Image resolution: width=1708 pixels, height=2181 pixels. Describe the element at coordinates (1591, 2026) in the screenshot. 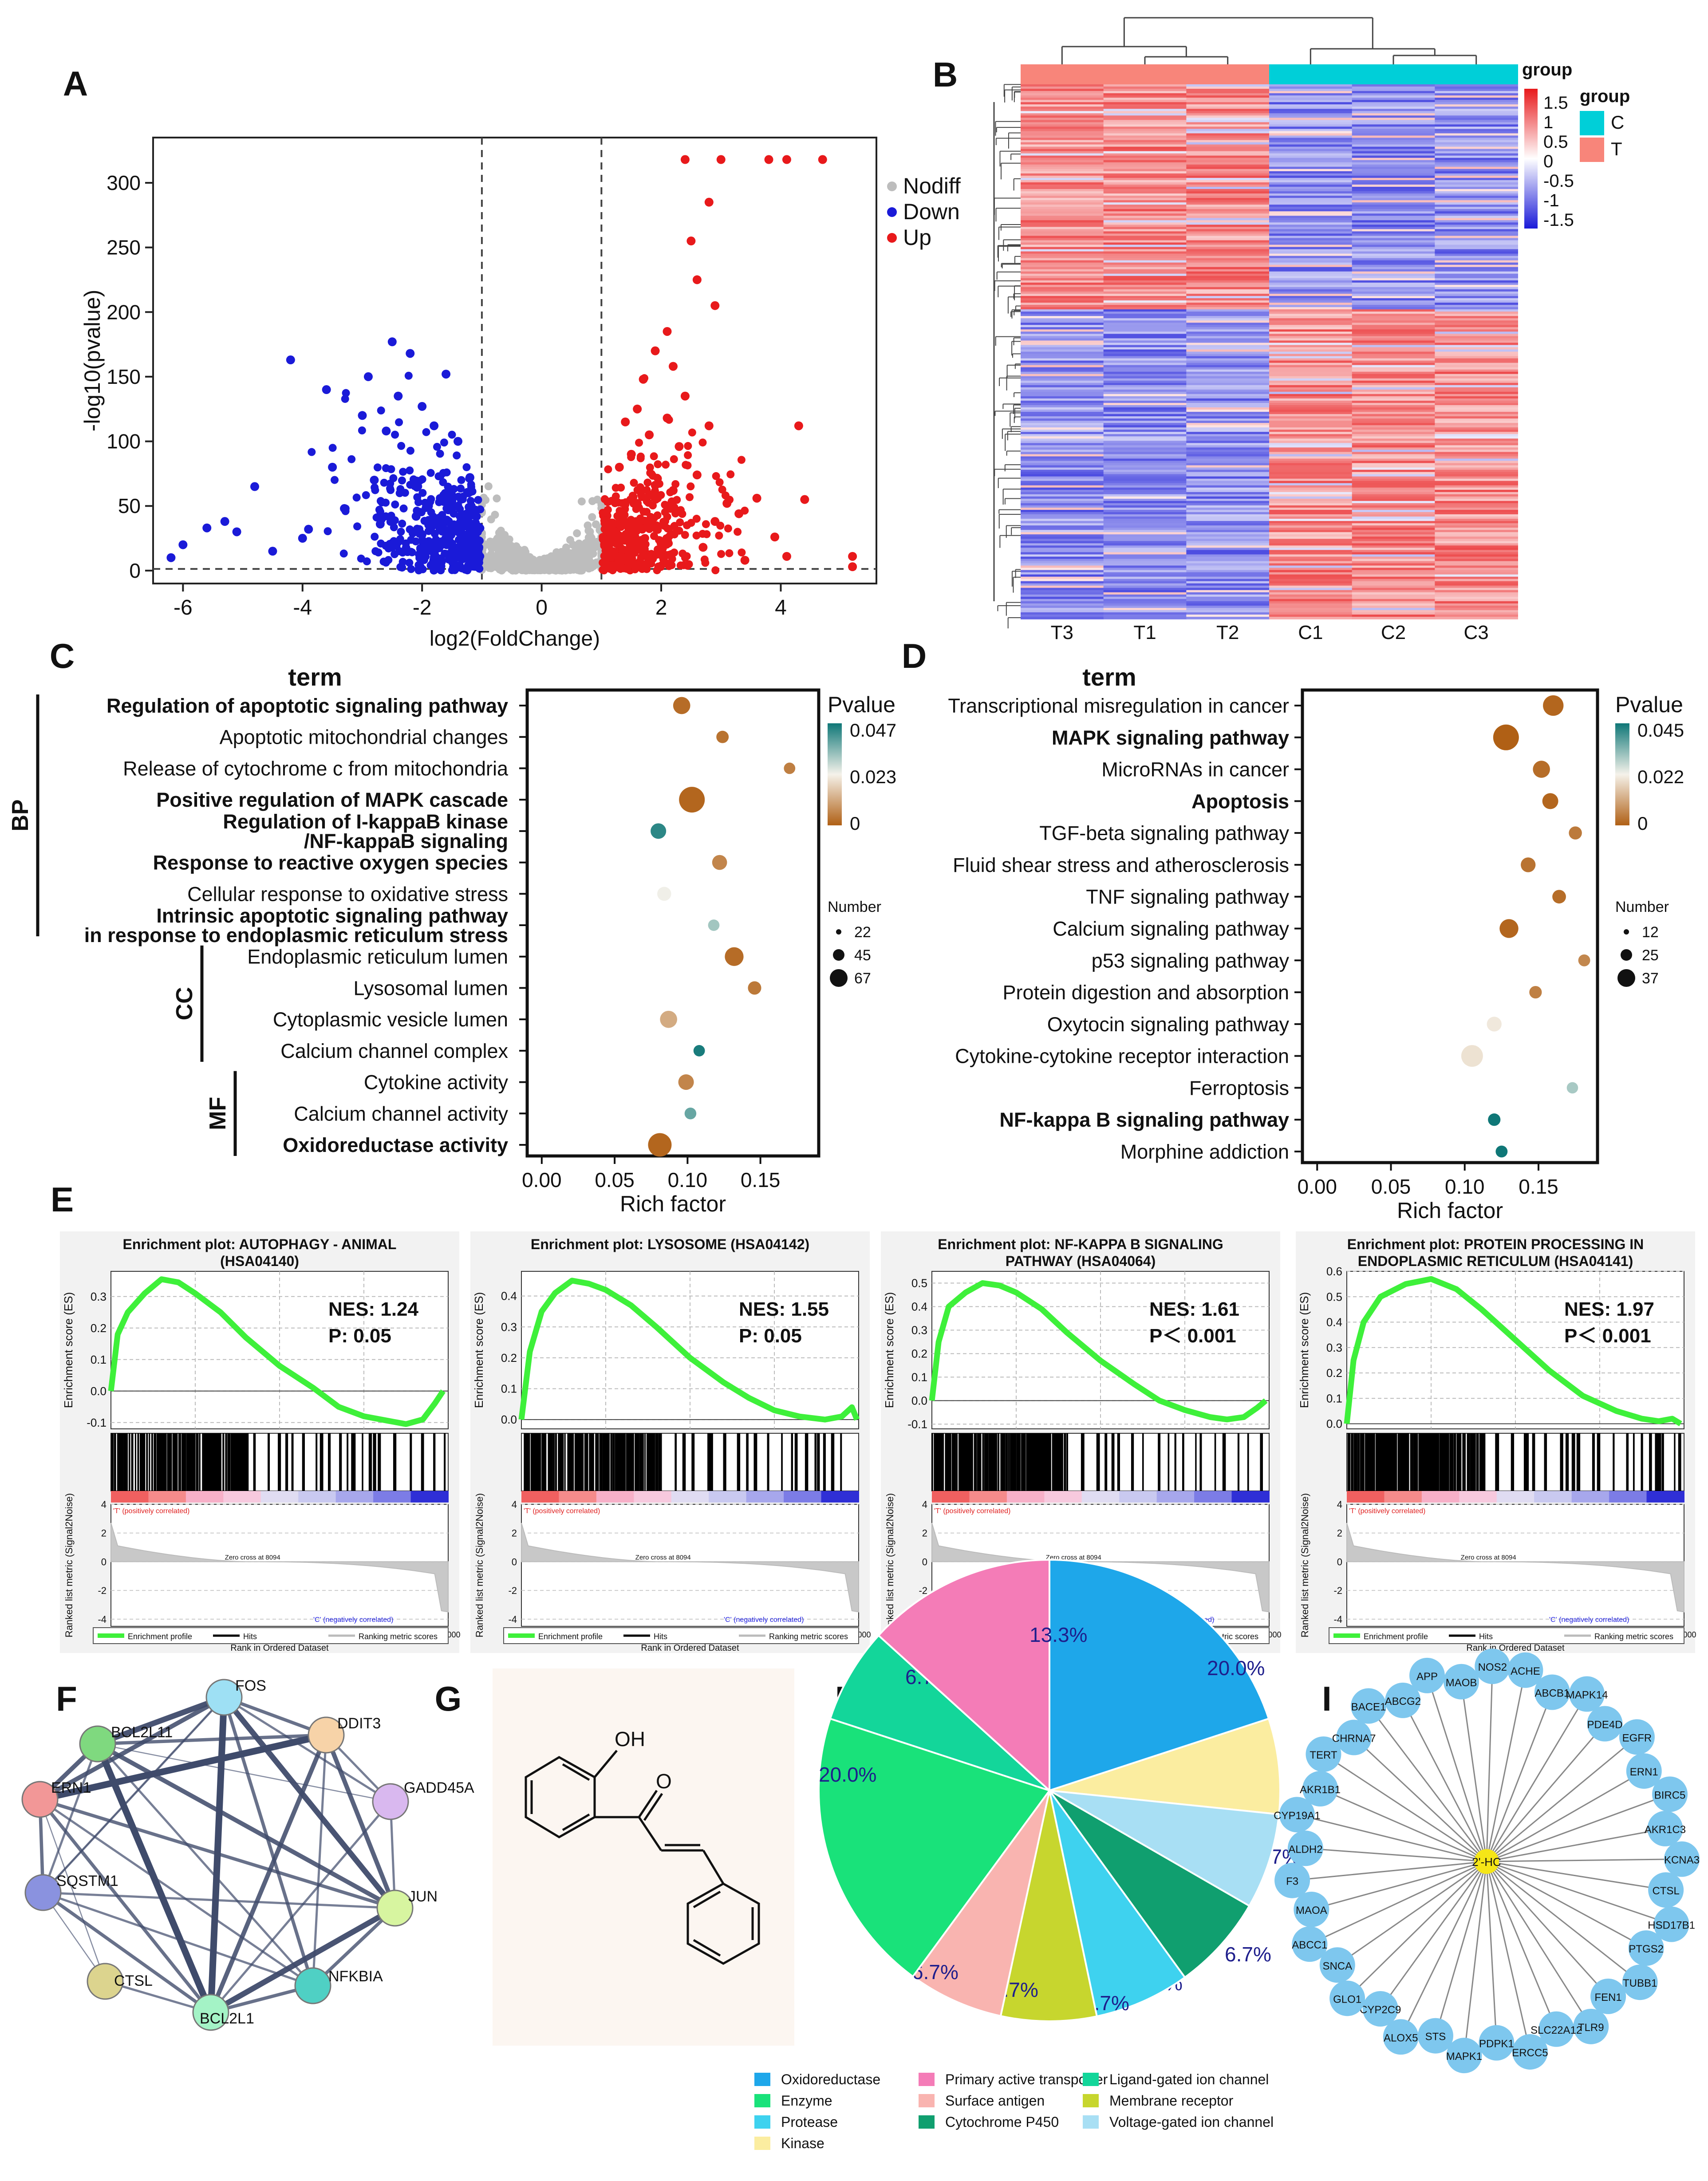

I see `target-node` at that location.